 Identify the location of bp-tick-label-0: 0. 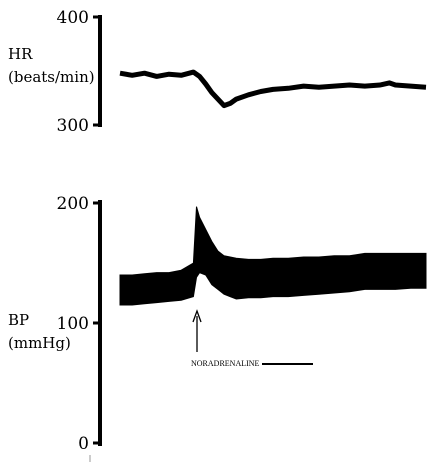
(83, 444).